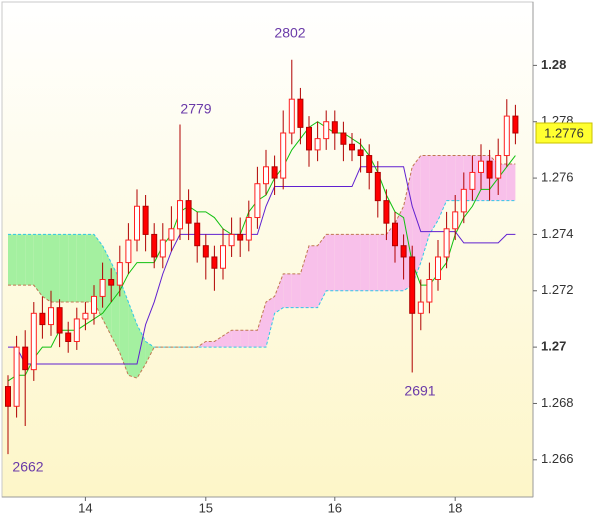  I want to click on annotation: 2662, so click(27, 467).